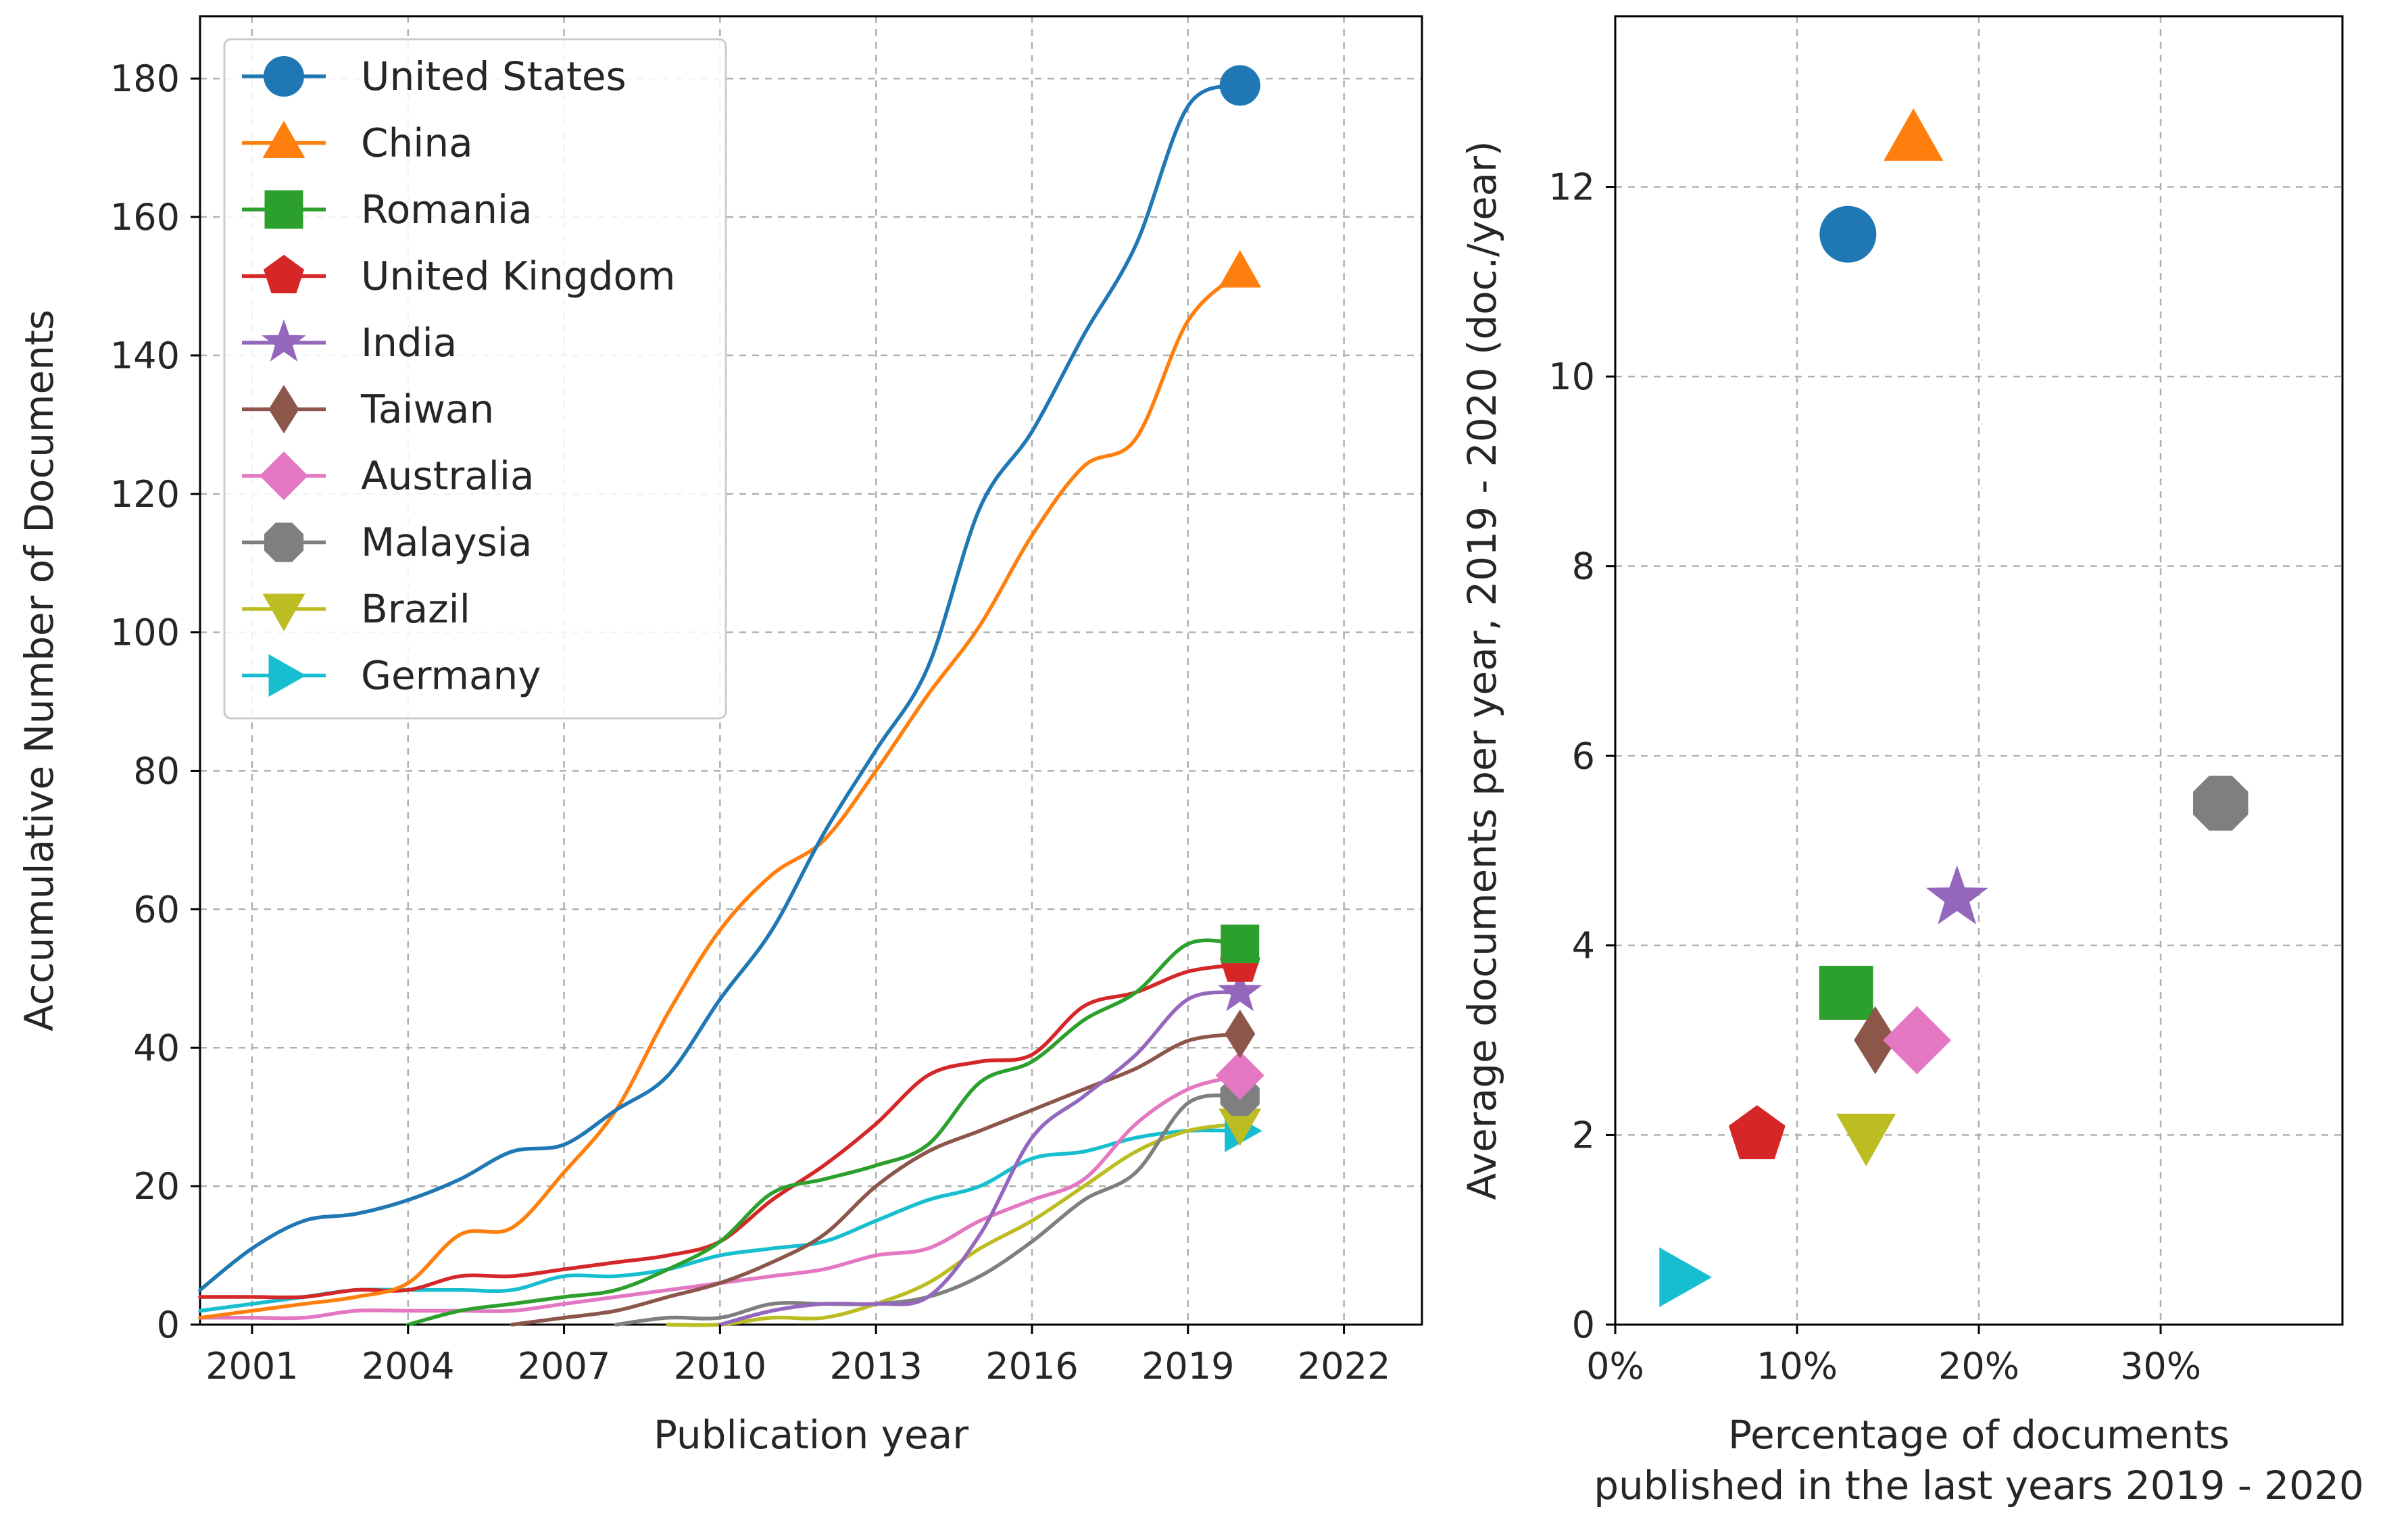 Image resolution: width=2408 pixels, height=1524 pixels. I want to click on left-x-tick-label: 2010, so click(720, 1366).